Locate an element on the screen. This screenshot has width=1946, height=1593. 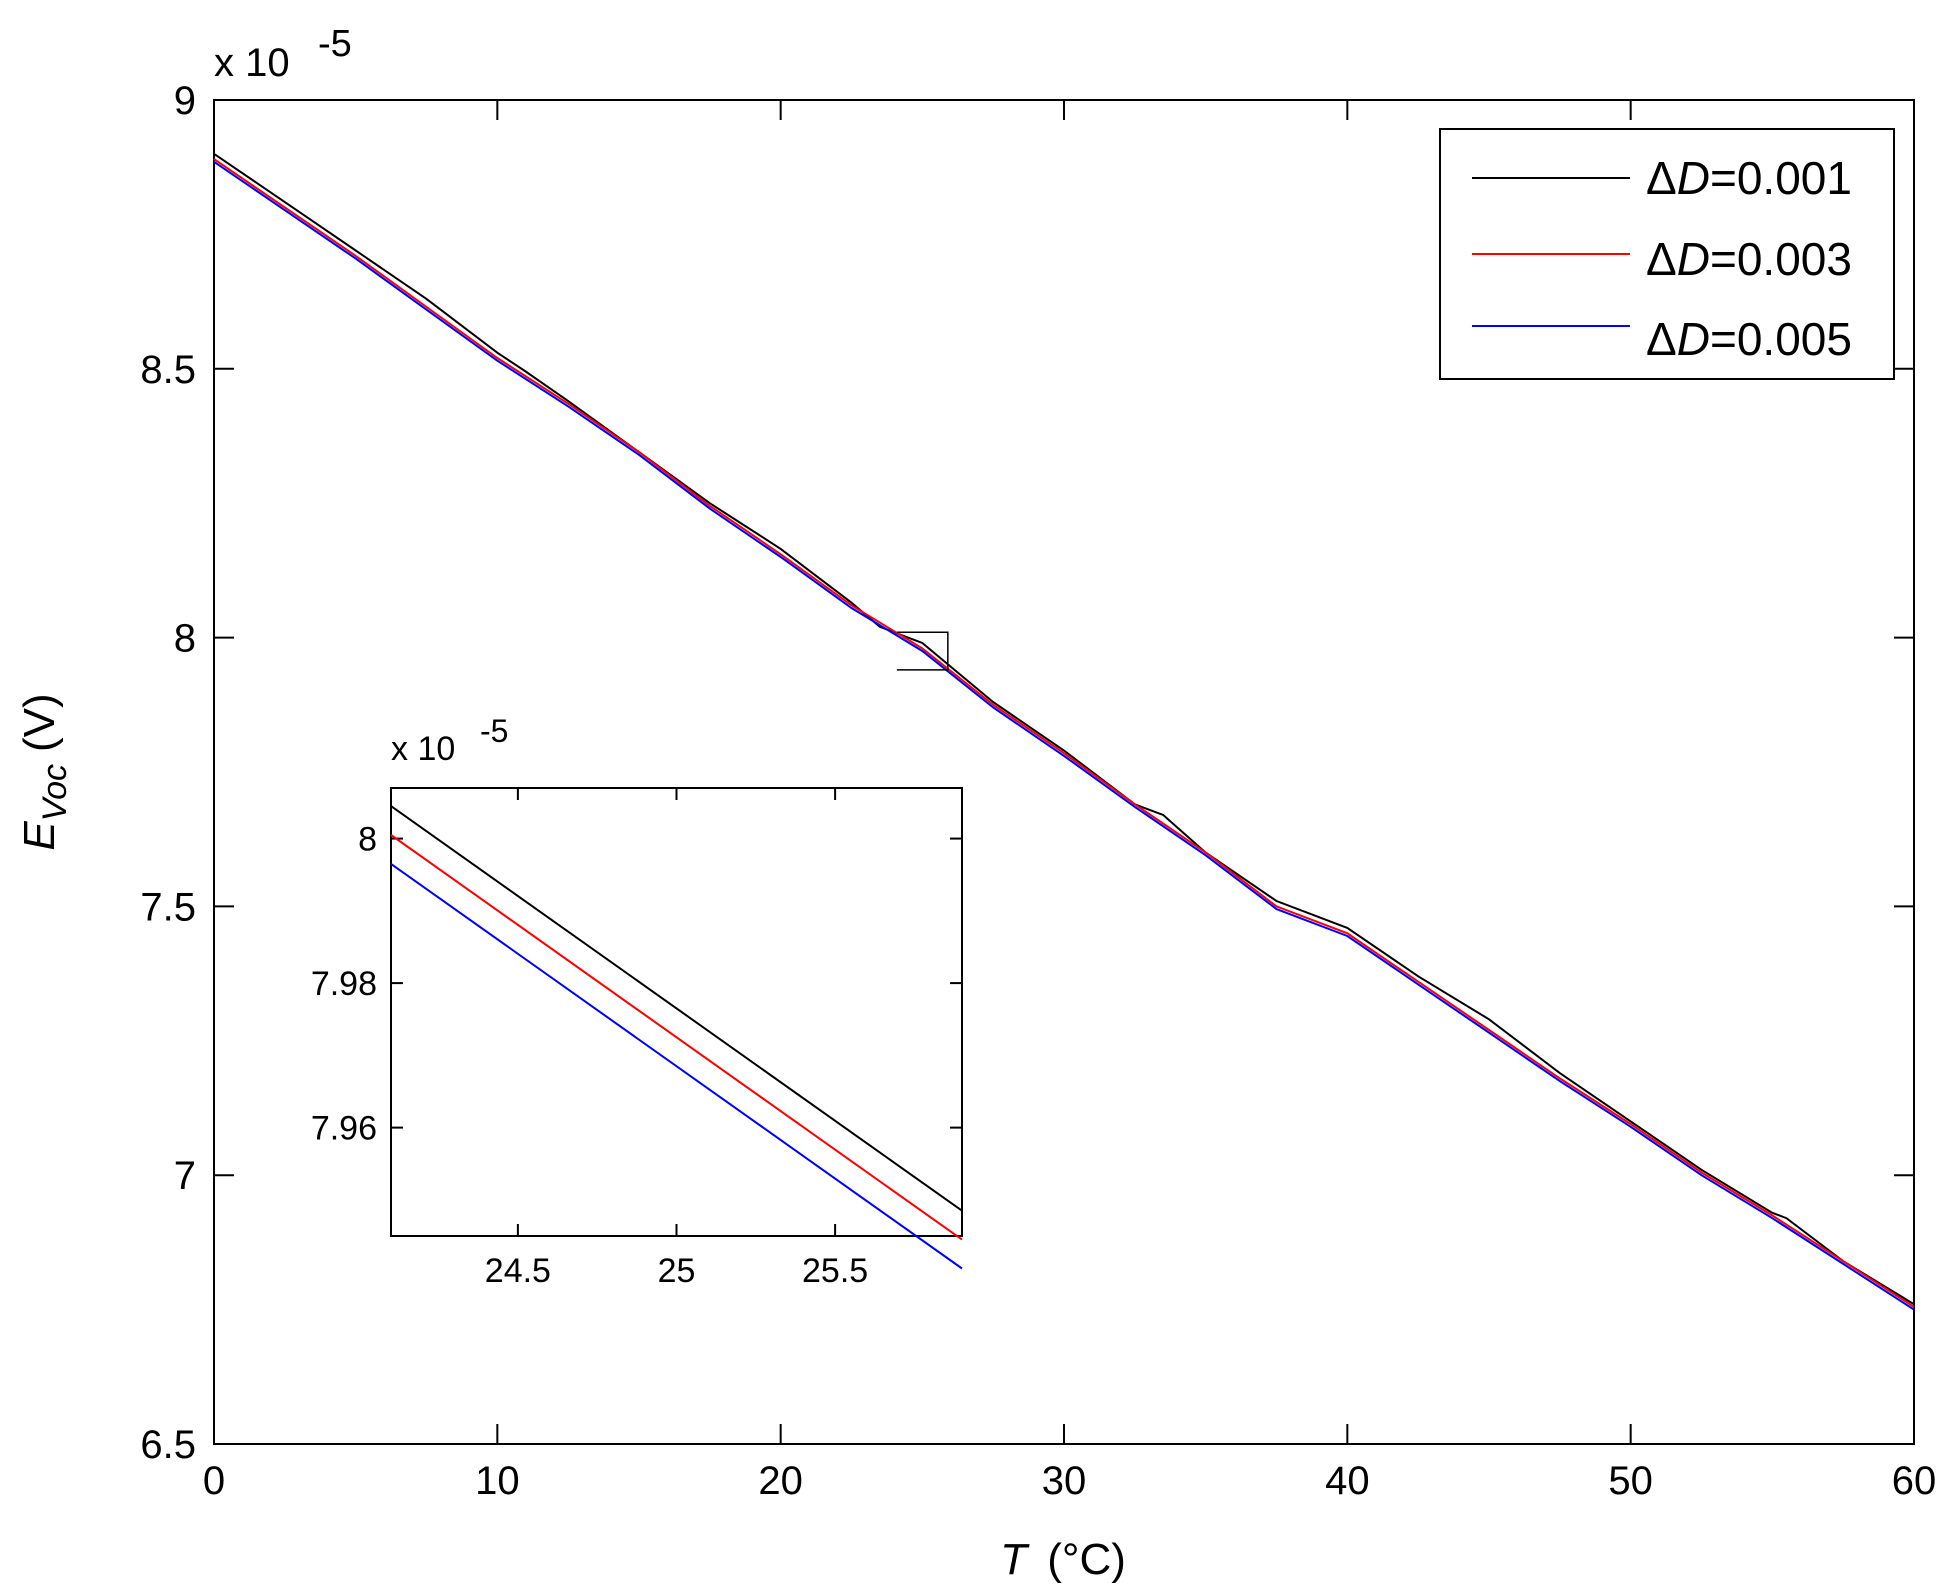
legend-entry-2: ΔD=0.005 is located at coordinates (1749, 339).